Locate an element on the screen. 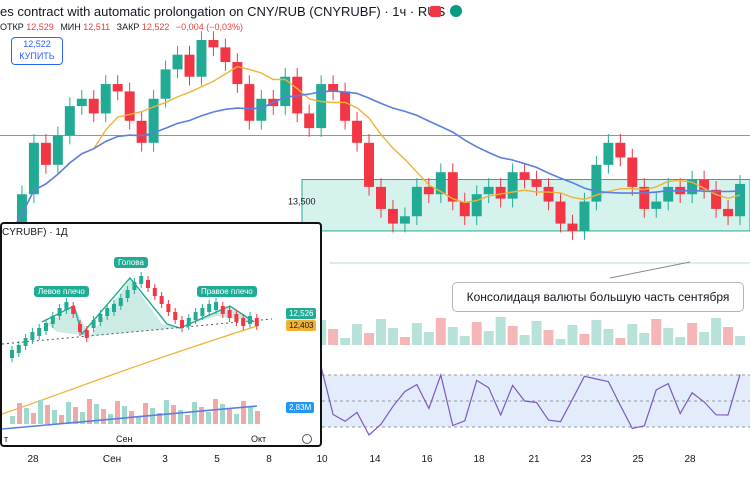  buy-button: 12,522 КУПИТЬ is located at coordinates (37, 51).